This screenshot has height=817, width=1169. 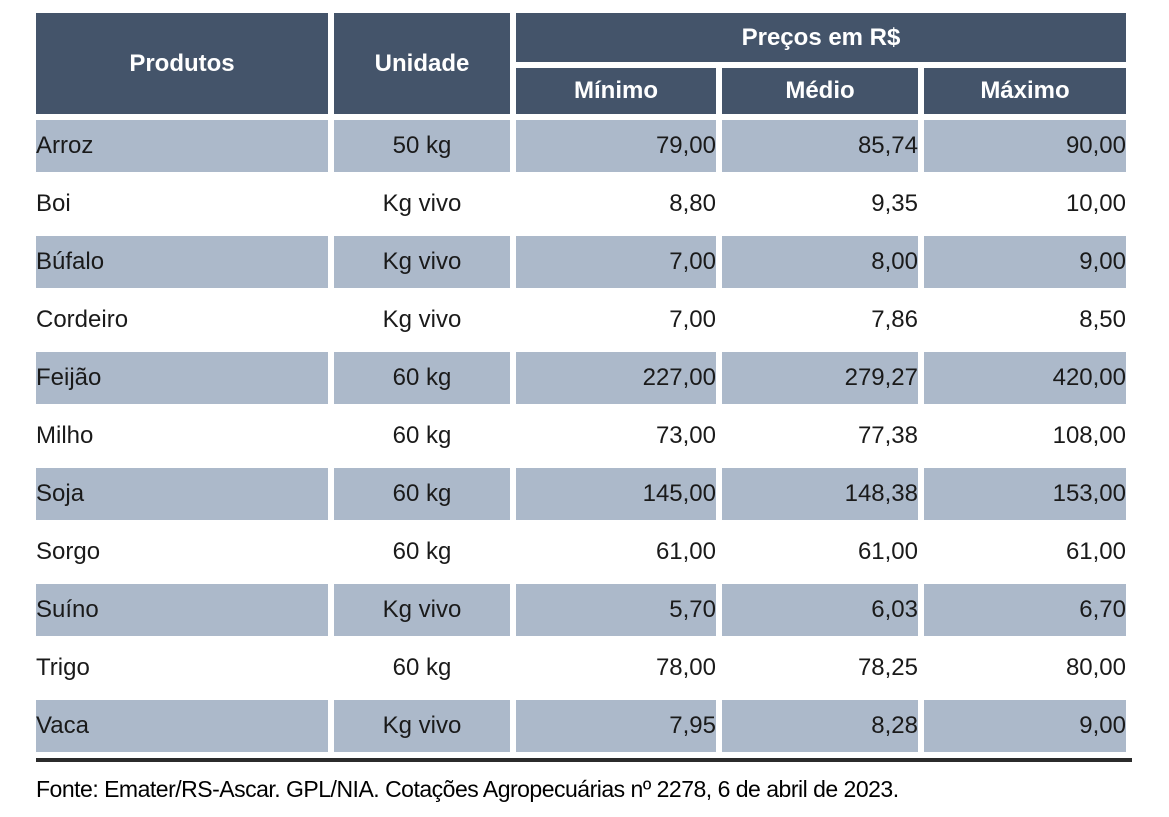 I want to click on min-cell: 61,00, so click(x=616, y=552).